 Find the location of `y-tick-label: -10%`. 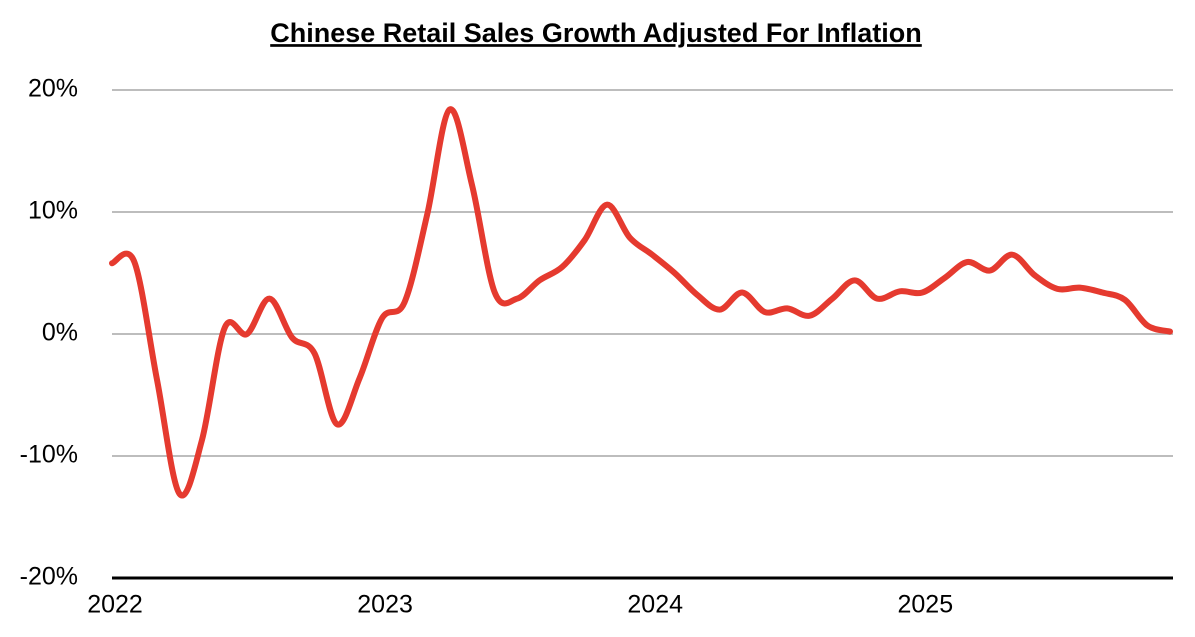

y-tick-label: -10% is located at coordinates (49, 455).